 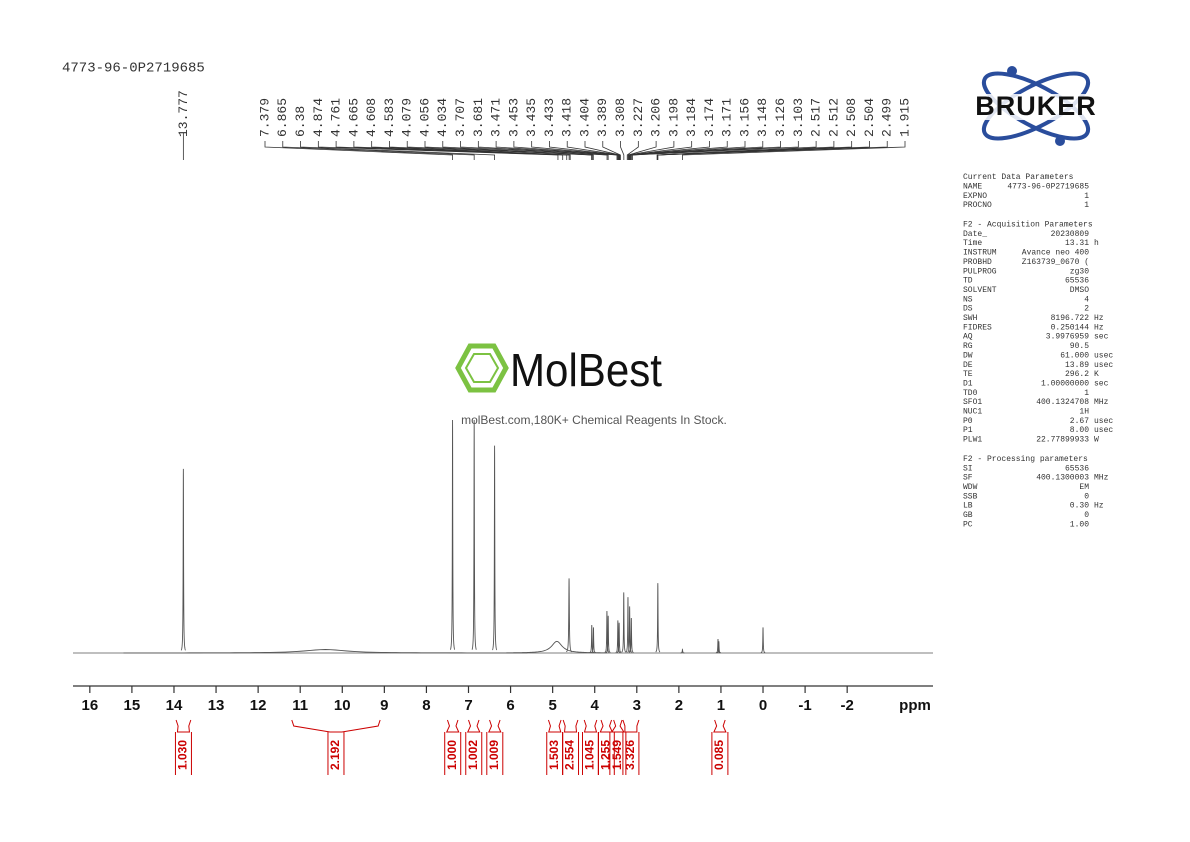 What do you see at coordinates (605, 755) in the screenshot?
I see `integral-label: 1.255` at bounding box center [605, 755].